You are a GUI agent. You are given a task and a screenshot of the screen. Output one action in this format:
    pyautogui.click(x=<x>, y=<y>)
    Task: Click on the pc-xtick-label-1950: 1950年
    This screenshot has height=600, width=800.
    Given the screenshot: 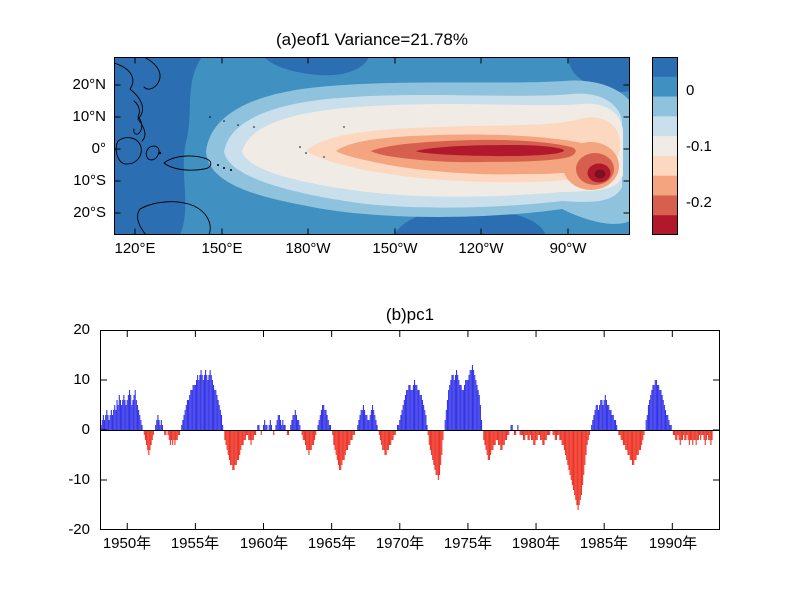 What is the action you would take?
    pyautogui.click(x=127, y=543)
    